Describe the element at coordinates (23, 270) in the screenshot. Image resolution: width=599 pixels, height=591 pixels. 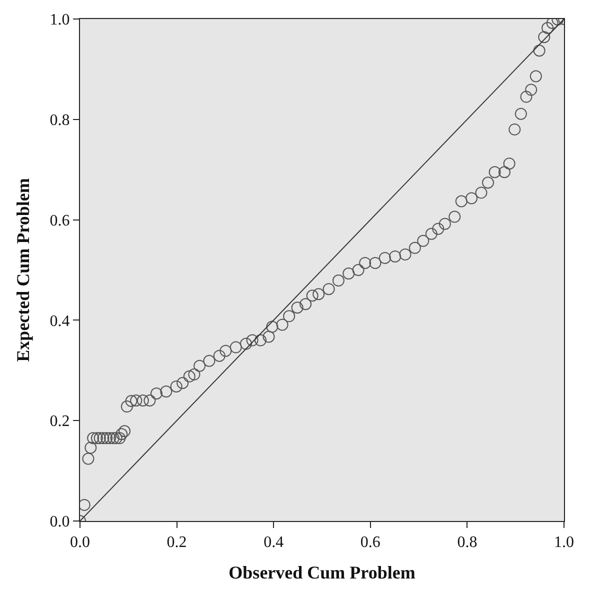
I see `y-axis-title: Expected Cum Problem` at that location.